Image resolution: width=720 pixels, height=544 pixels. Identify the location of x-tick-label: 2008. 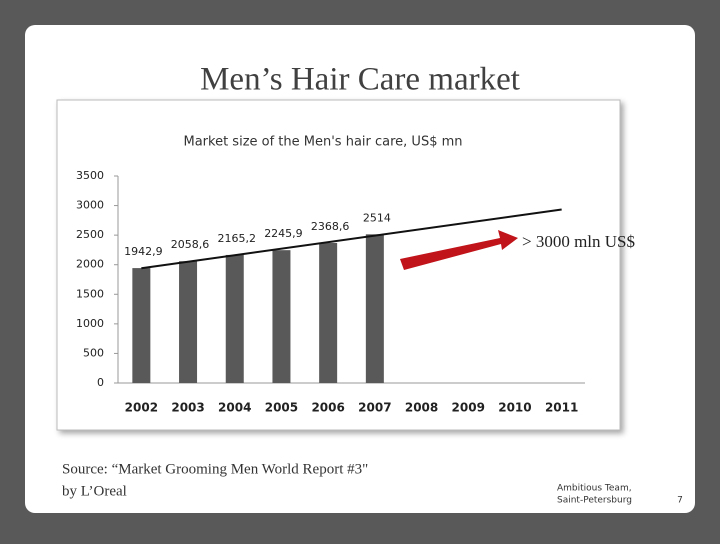
(421, 408).